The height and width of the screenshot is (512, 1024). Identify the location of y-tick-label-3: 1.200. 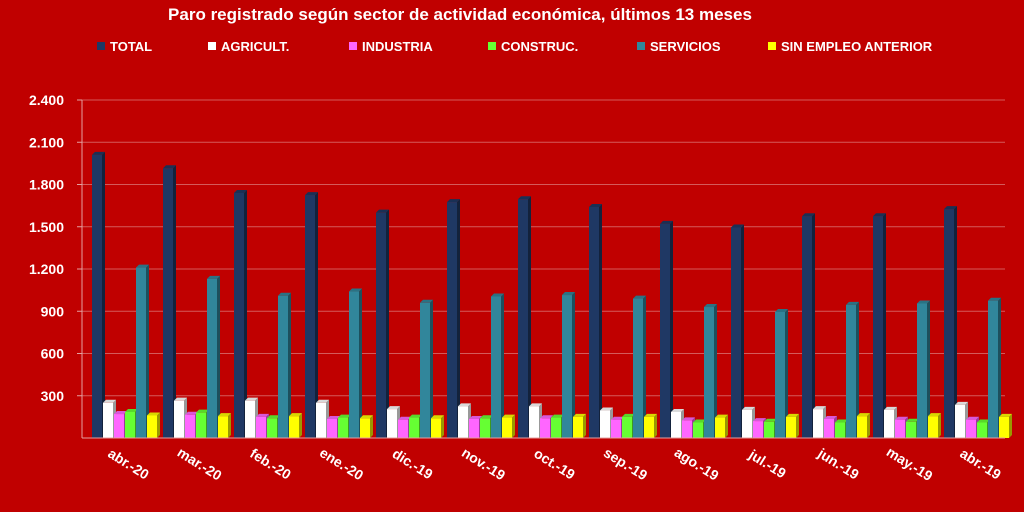
(46, 269).